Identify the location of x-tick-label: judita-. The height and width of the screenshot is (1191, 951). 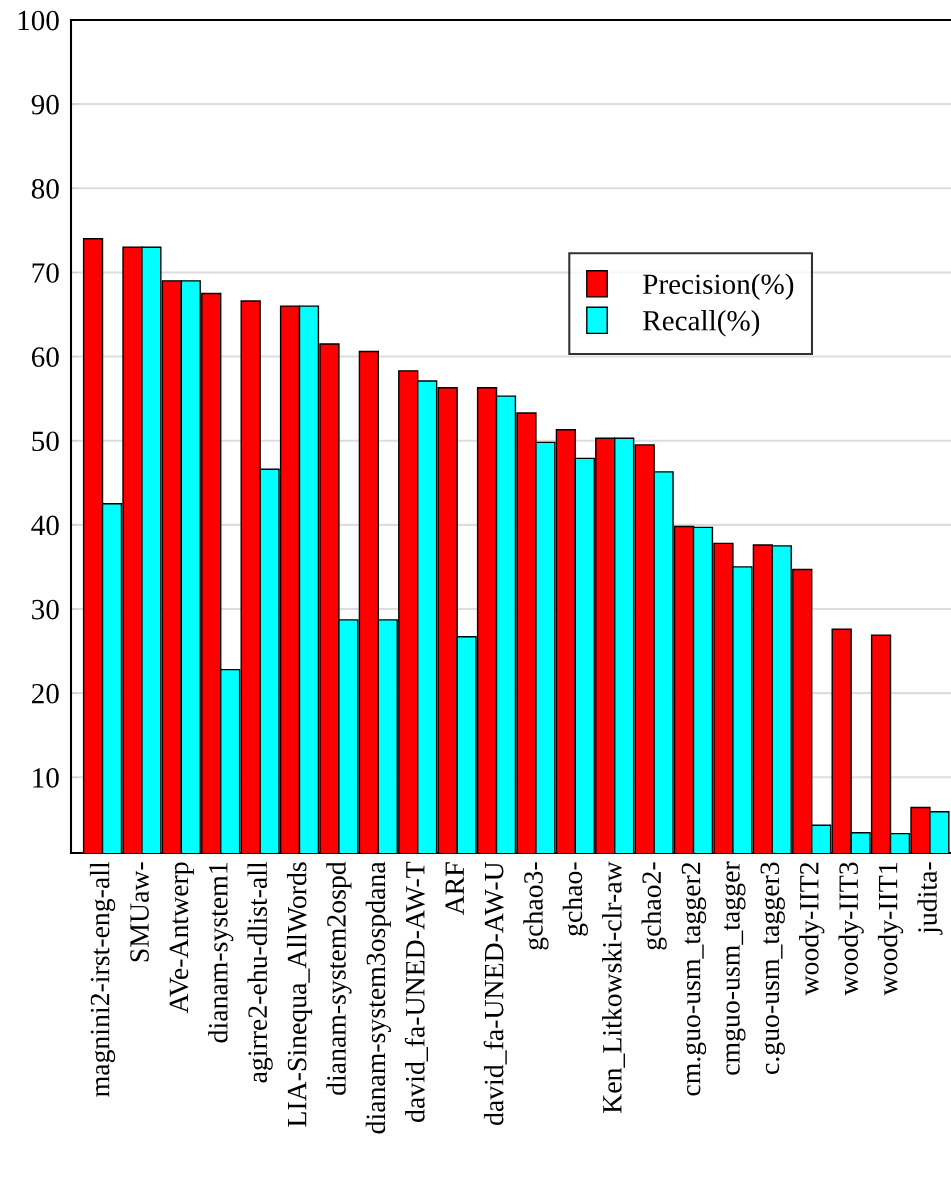
(930, 898).